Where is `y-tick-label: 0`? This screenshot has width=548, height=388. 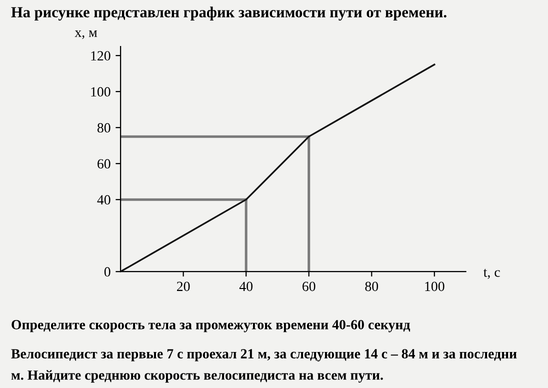 y-tick-label: 0 is located at coordinates (107, 272).